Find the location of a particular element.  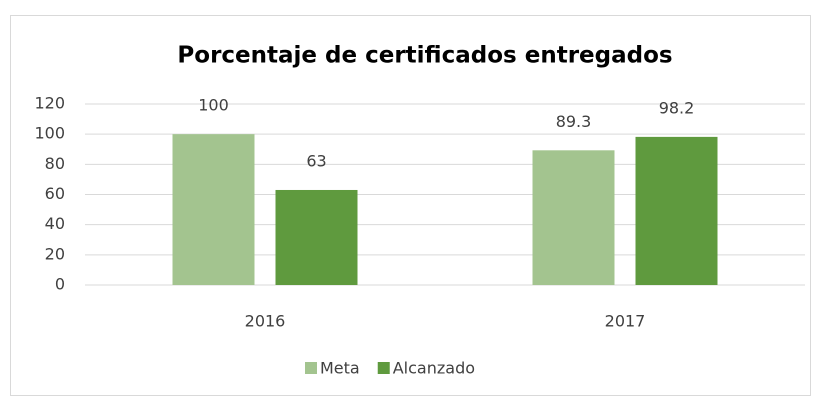

legend-label: Alcanzado is located at coordinates (434, 368).